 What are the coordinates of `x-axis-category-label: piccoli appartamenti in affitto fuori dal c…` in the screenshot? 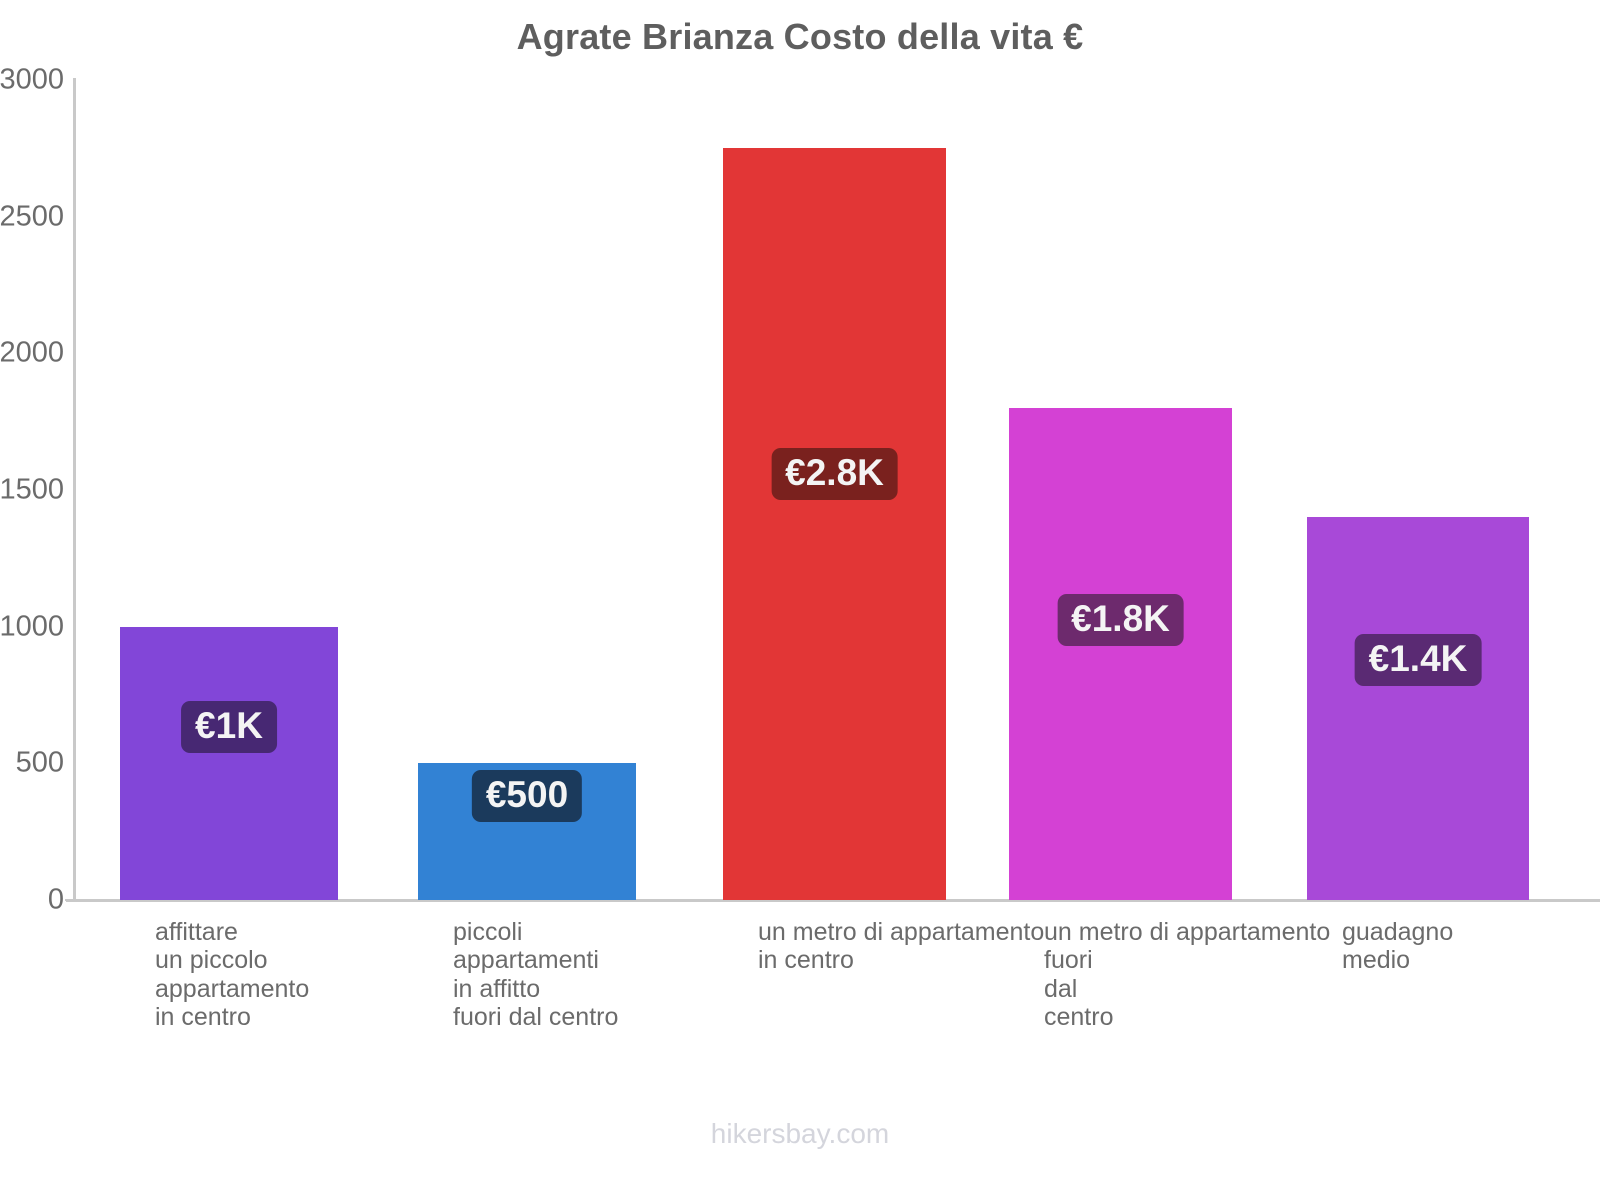 It's located at (535, 974).